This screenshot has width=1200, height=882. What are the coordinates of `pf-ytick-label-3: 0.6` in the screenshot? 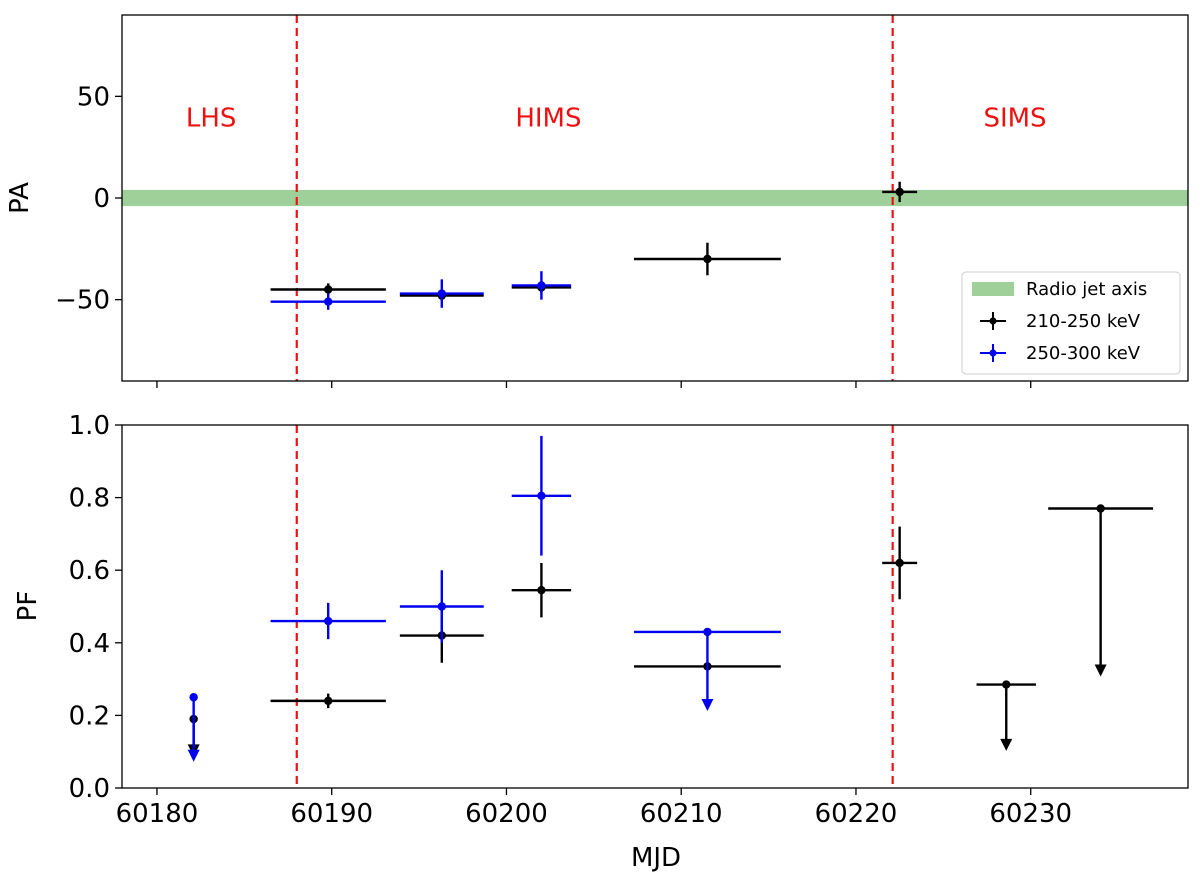 It's located at (89, 571).